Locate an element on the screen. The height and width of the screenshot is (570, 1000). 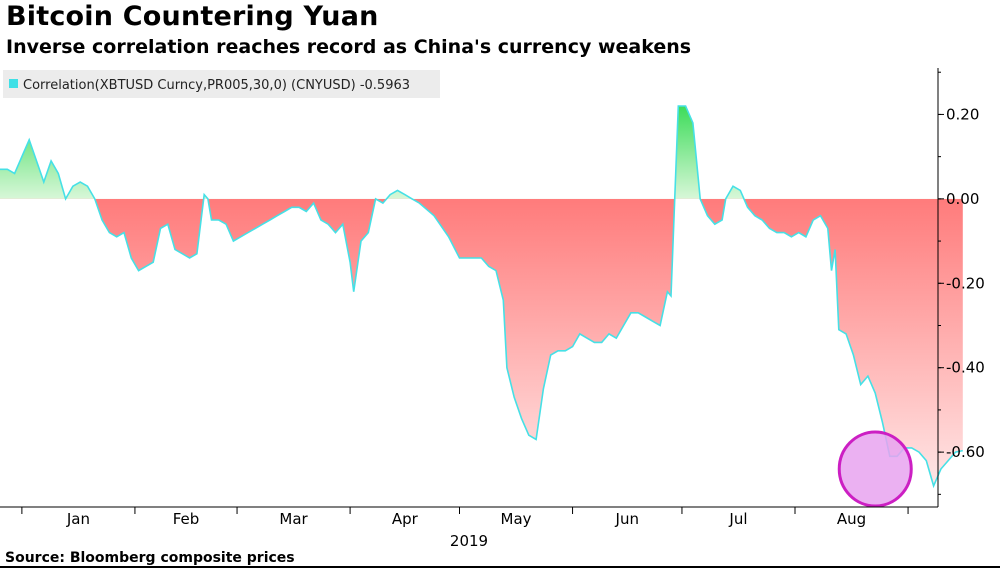
x-tick-label: Apr is located at coordinates (405, 519).